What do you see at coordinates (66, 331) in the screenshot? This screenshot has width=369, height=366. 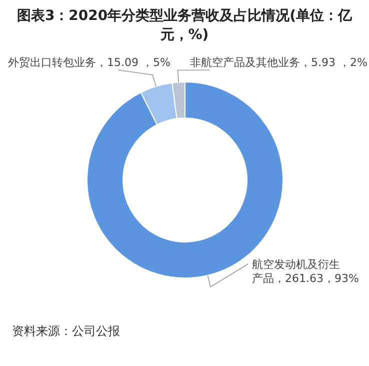 I see `text: 资料来源：公司公报` at bounding box center [66, 331].